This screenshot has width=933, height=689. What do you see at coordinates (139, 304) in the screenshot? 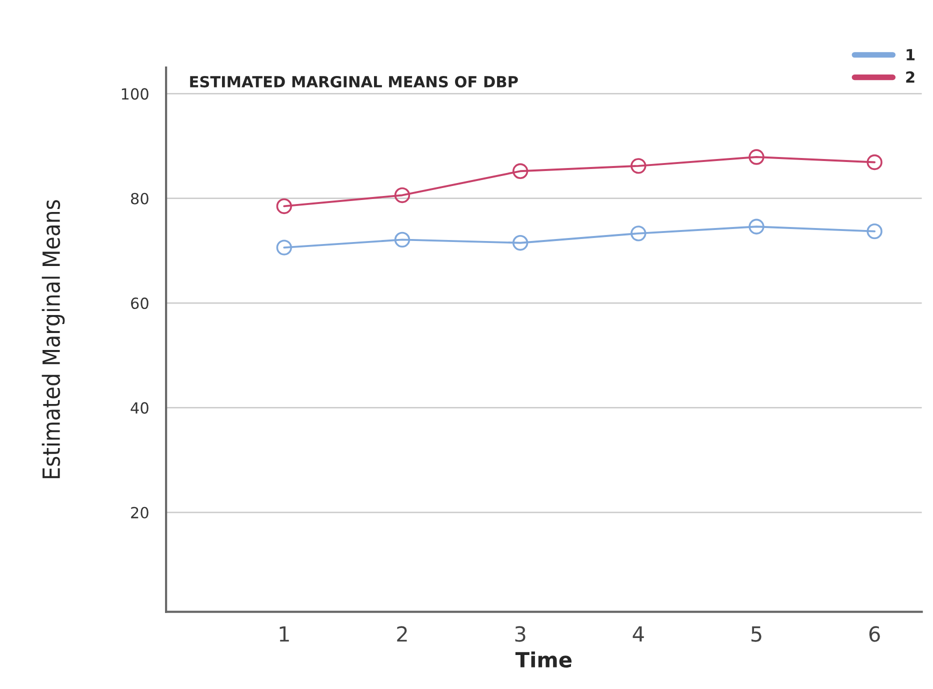
I see `y-tick-label: 60` at bounding box center [139, 304].